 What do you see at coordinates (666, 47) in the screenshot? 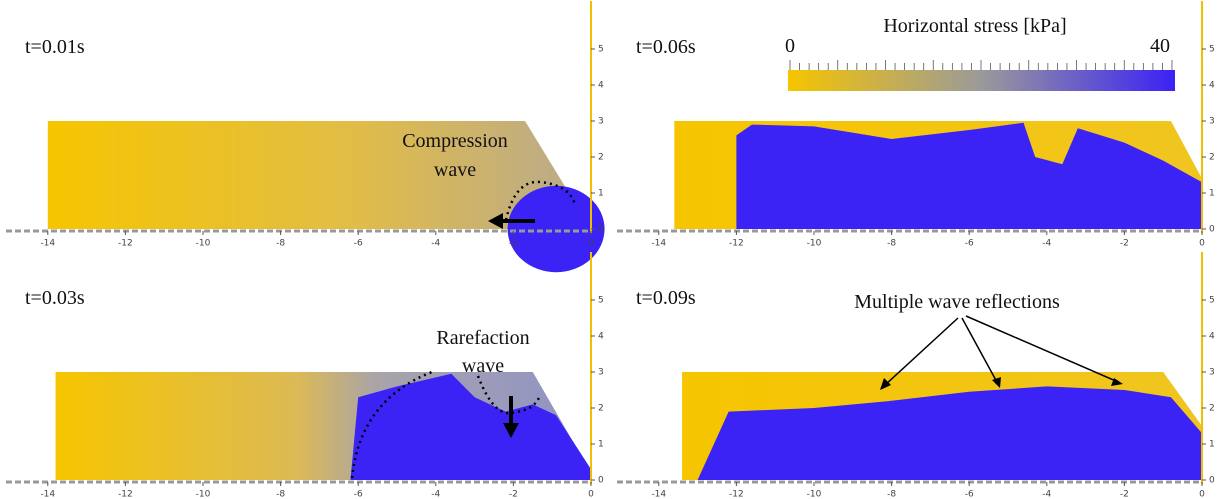
I see `panel-label: t=0.06s` at bounding box center [666, 47].